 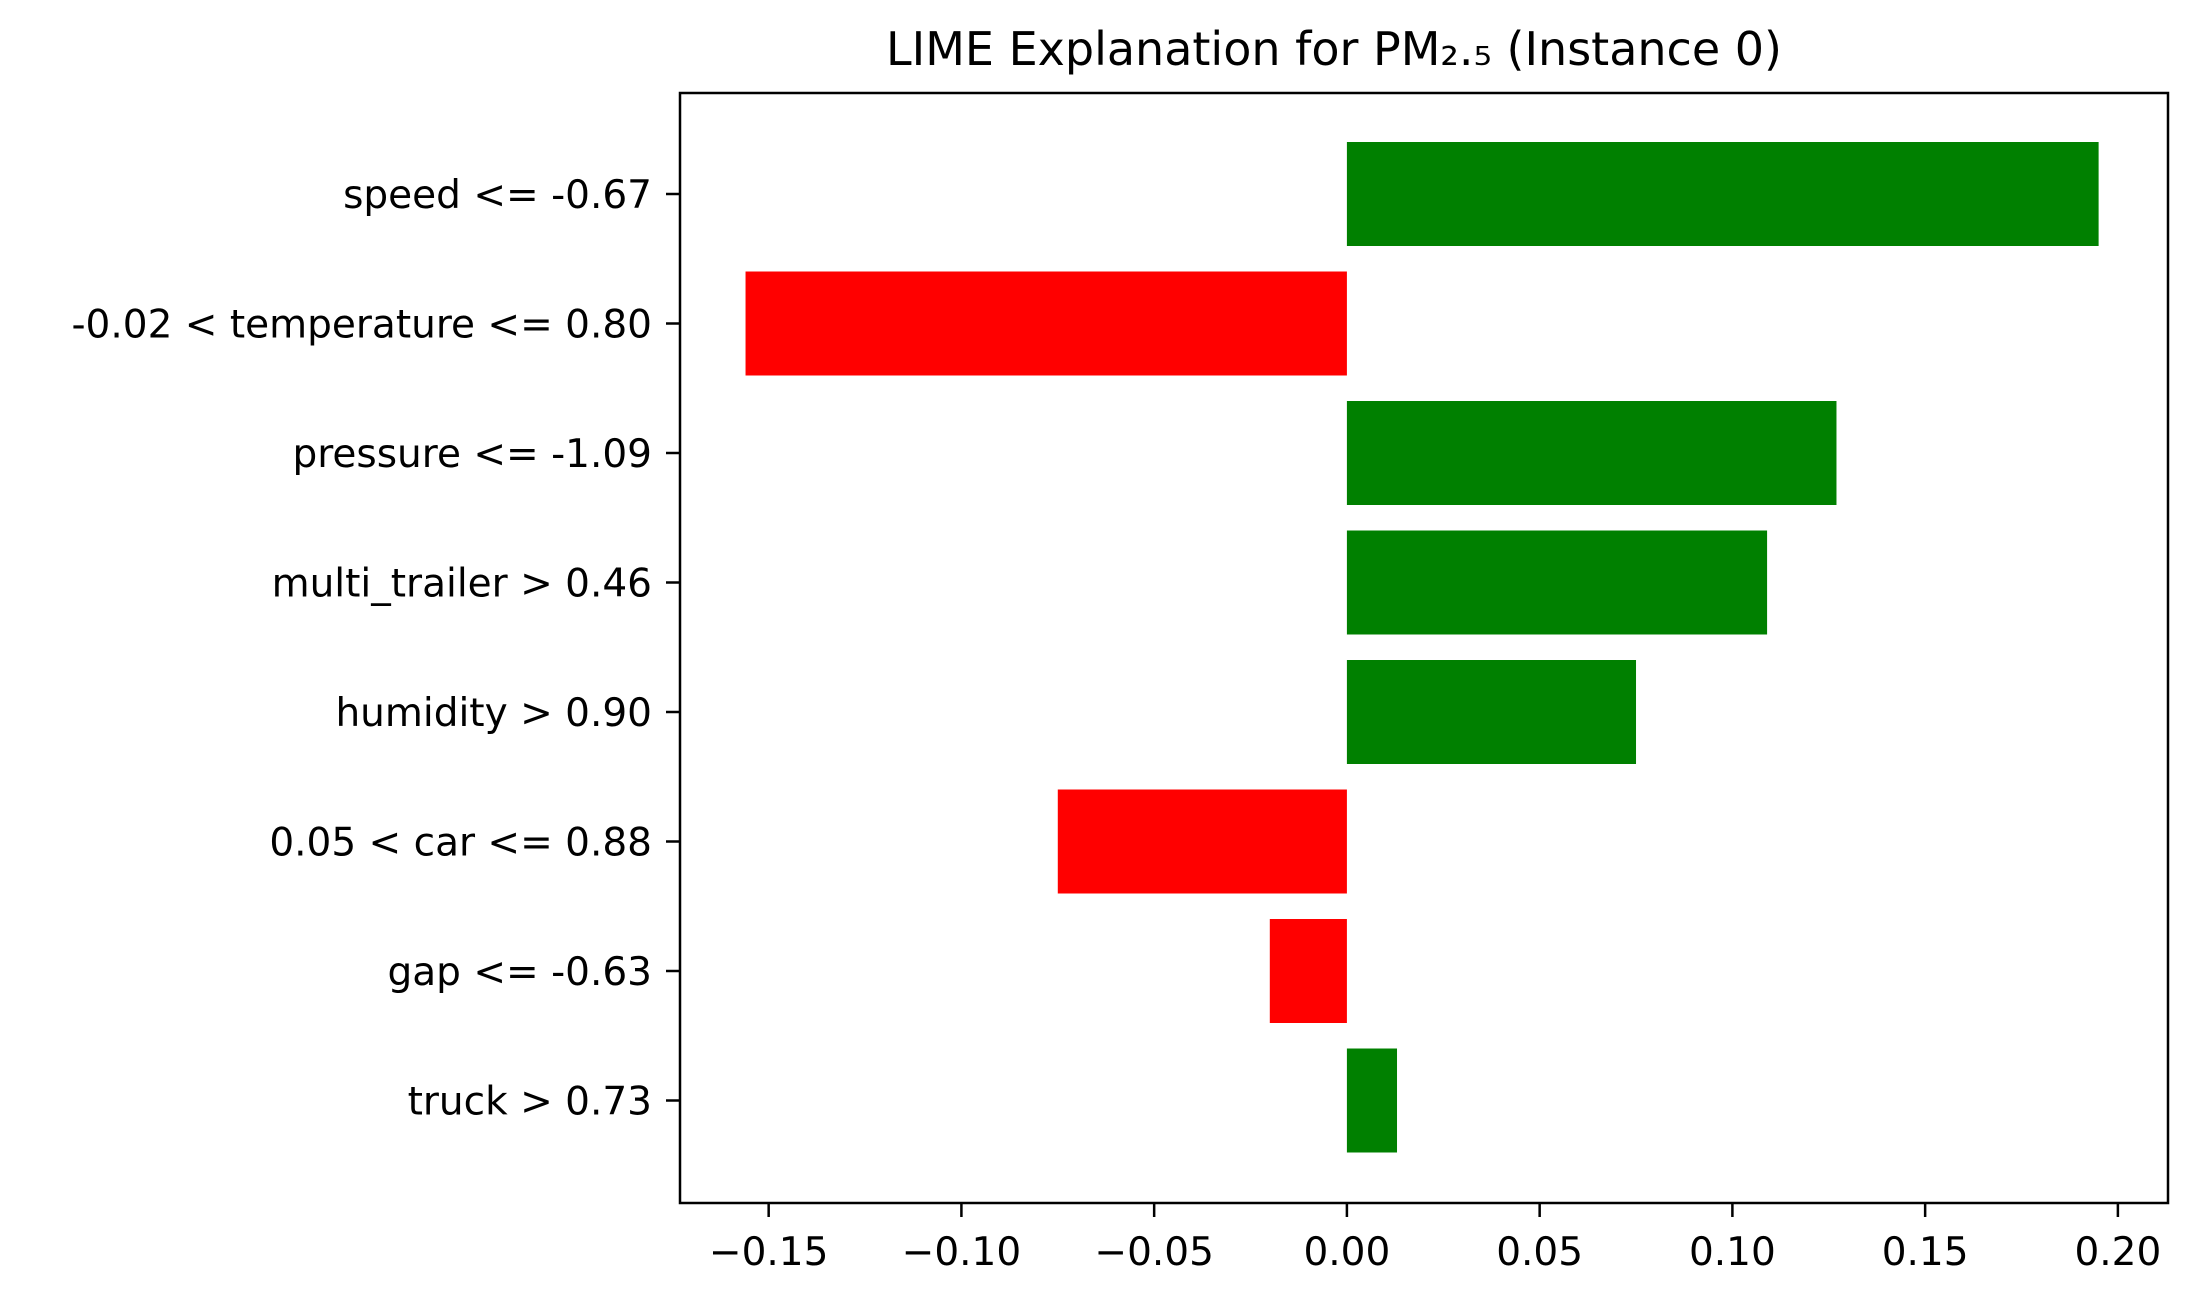 What do you see at coordinates (530, 1102) in the screenshot?
I see `y-tick-label: truck > 0.73` at bounding box center [530, 1102].